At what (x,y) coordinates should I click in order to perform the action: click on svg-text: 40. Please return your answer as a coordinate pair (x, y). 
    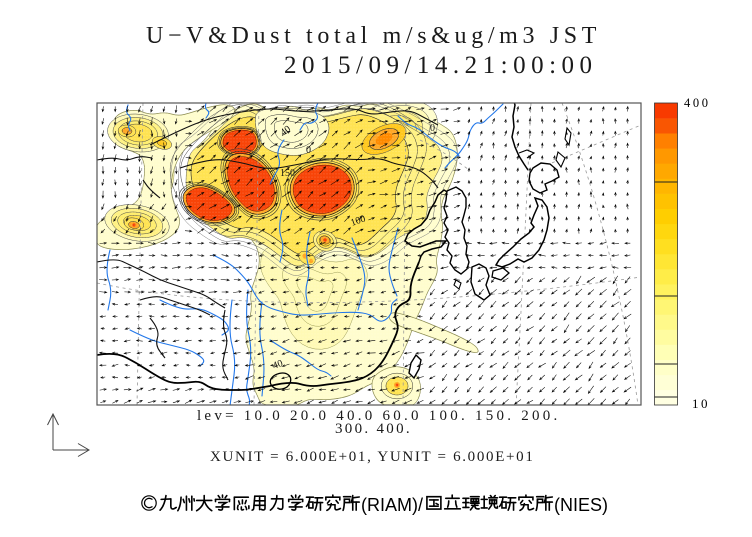
    Looking at the image, I should click on (277, 365).